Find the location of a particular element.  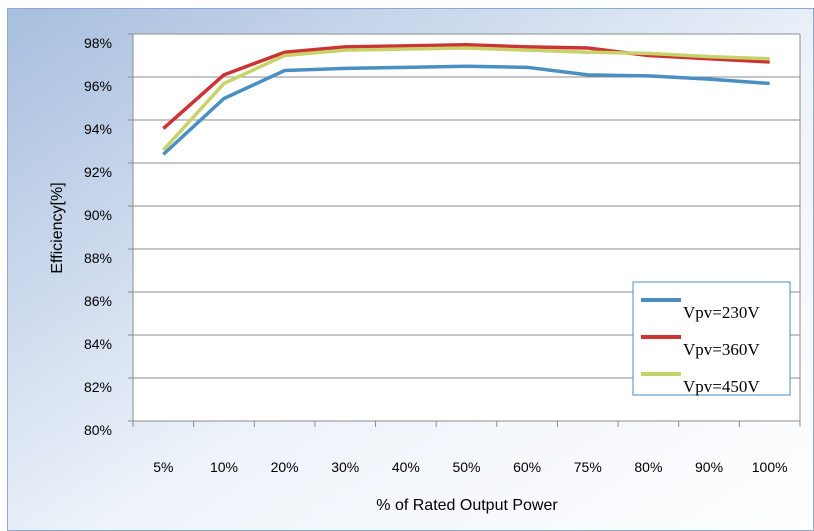

y-axis-label: Efficiency[%] is located at coordinates (57, 227).